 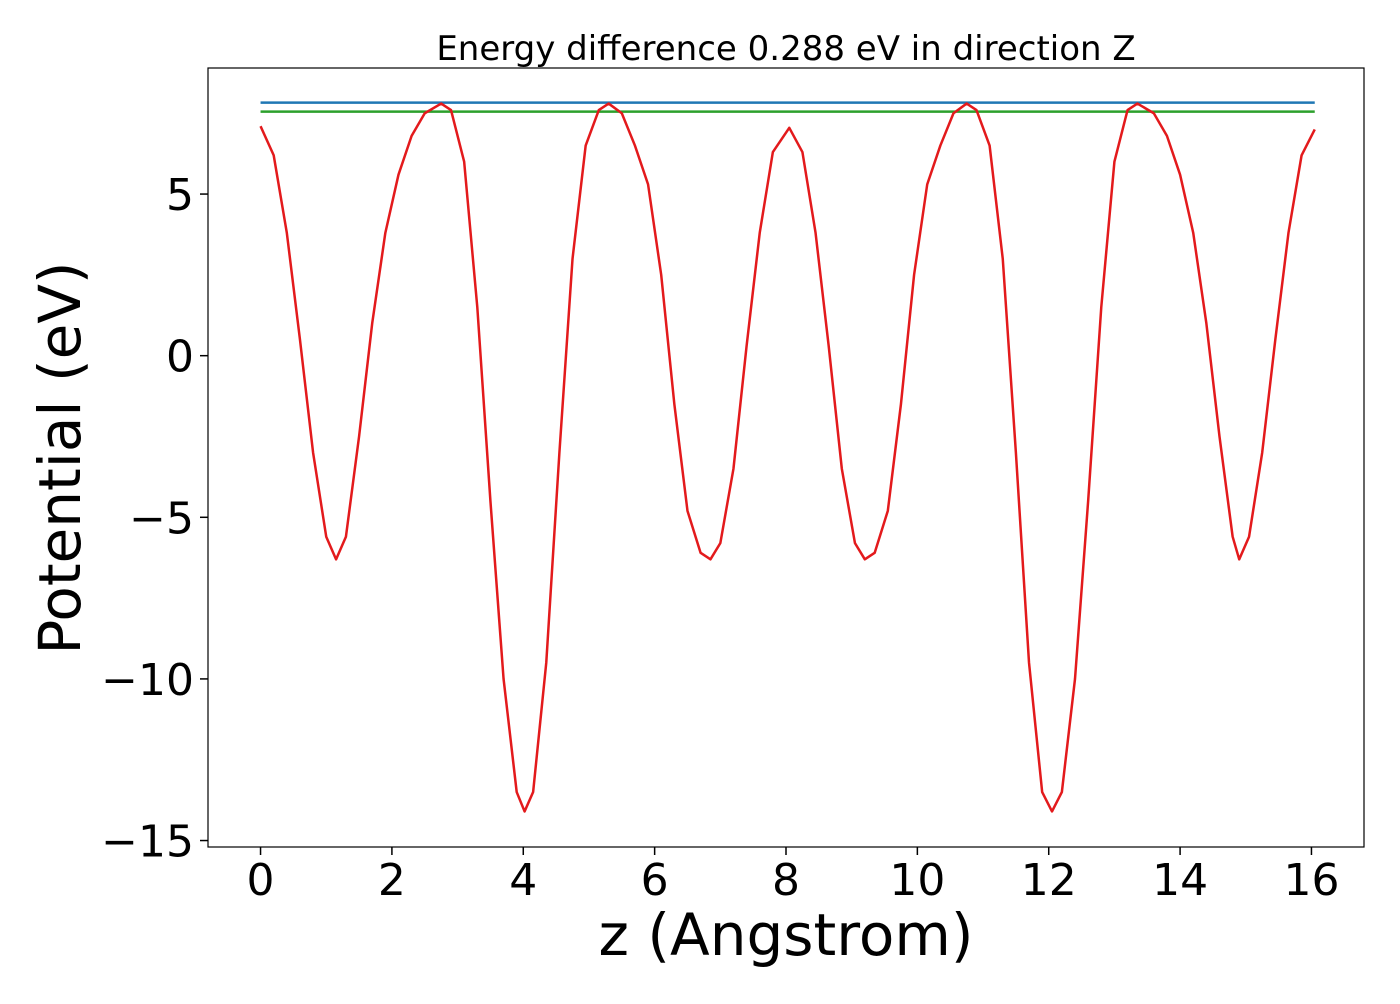 I want to click on y-axis-label: Potential (eV), so click(x=60, y=457).